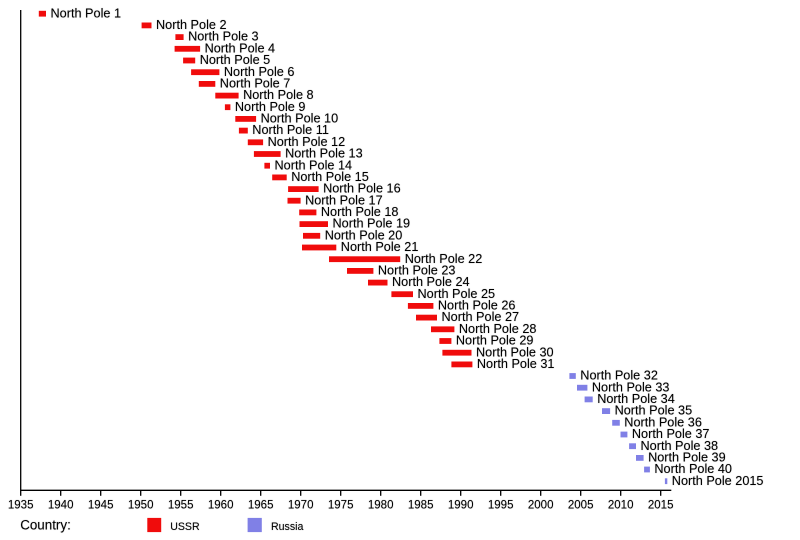  Describe the element at coordinates (360, 212) in the screenshot. I see `svg-text: North Pole 18` at that location.